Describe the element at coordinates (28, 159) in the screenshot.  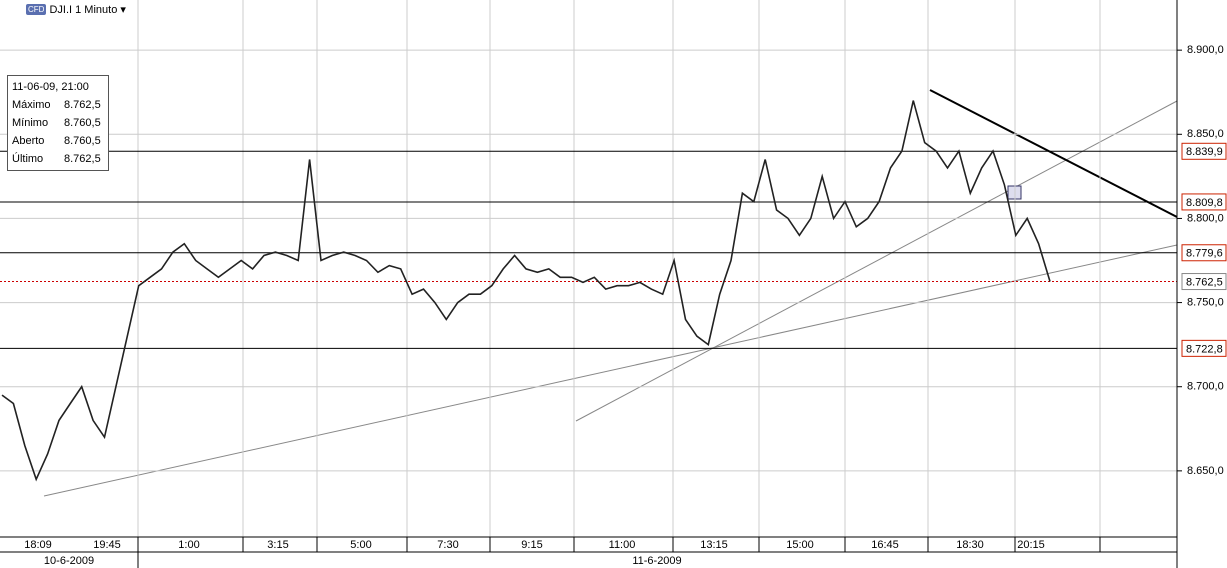
I see `info-key: Último` at that location.